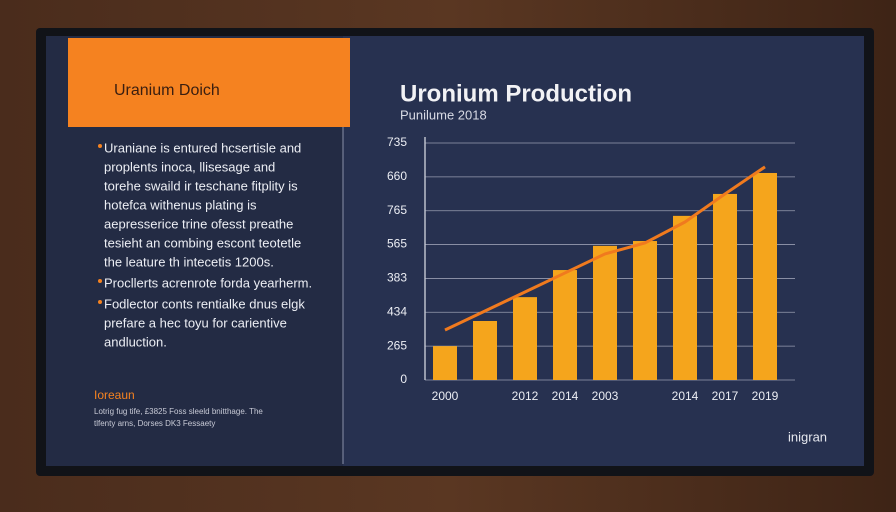 This screenshot has width=896, height=512. Describe the element at coordinates (807, 436) in the screenshot. I see `logo: inigran` at that location.